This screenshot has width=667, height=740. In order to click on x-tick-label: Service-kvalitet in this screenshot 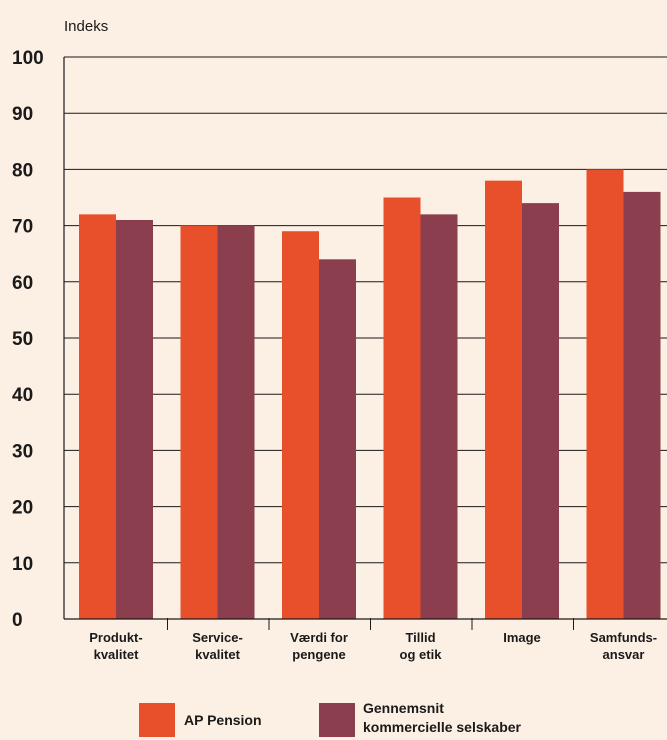, I will do `click(217, 646)`.